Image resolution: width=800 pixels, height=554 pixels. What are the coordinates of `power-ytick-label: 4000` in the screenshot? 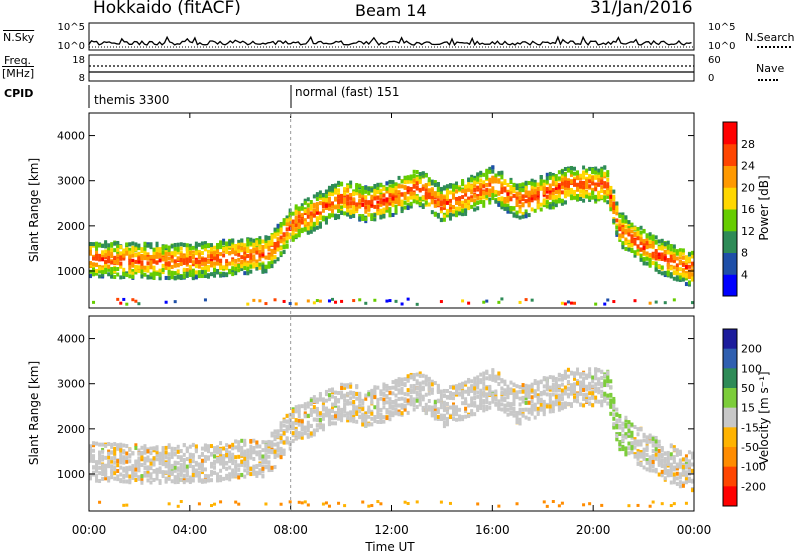 It's located at (71, 136).